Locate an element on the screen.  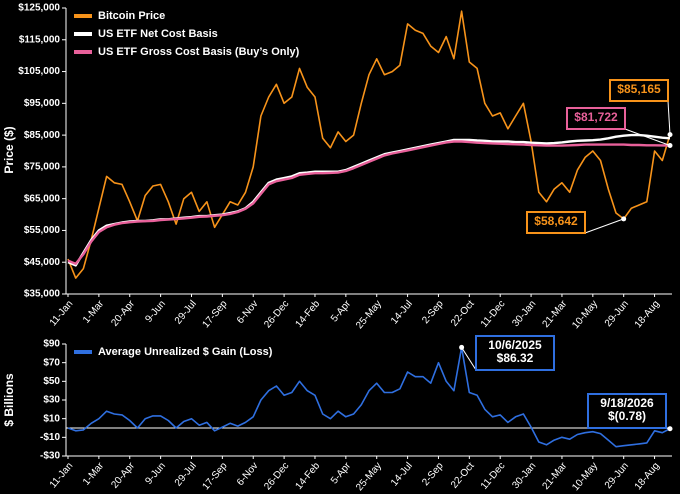
y-tick-label: $75,000 is located at coordinates (42, 167).